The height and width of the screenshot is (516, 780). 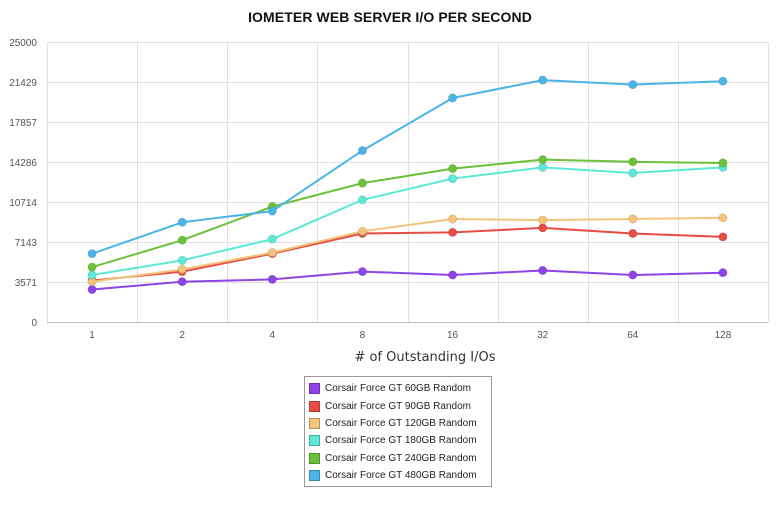 I want to click on legend-label: Corsair Force GT 480GB Random, so click(x=401, y=476).